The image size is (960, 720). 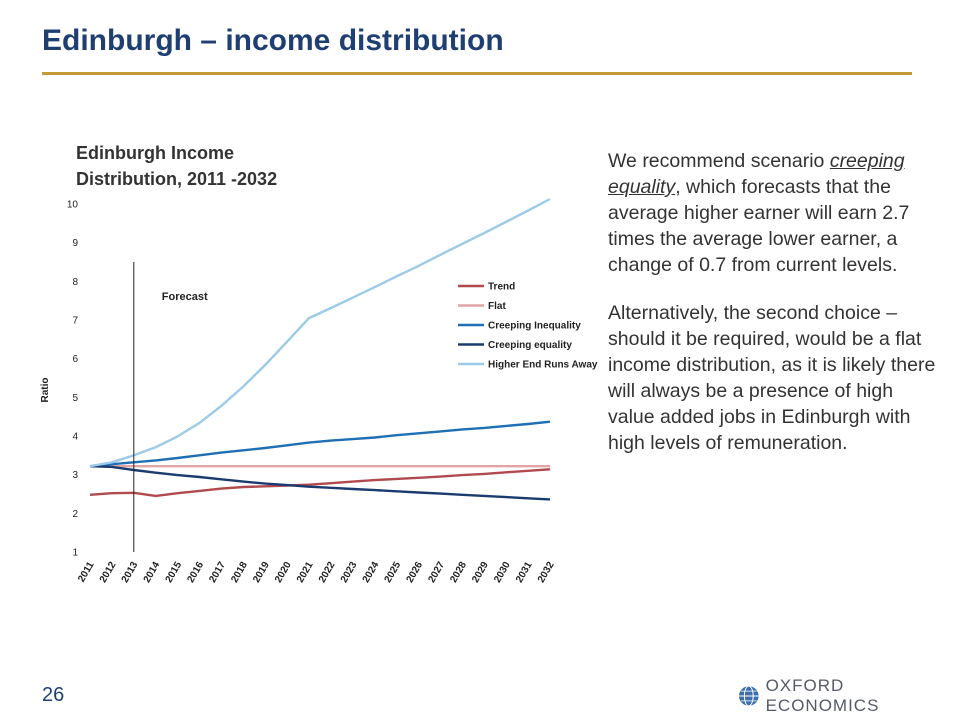 What do you see at coordinates (177, 179) in the screenshot?
I see `chart-title-line-2: Distribution, 2011 -2032` at bounding box center [177, 179].